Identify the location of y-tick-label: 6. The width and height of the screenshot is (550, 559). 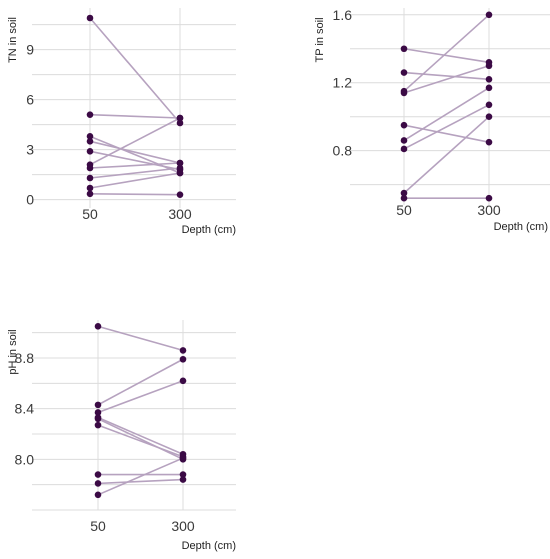
(30, 100).